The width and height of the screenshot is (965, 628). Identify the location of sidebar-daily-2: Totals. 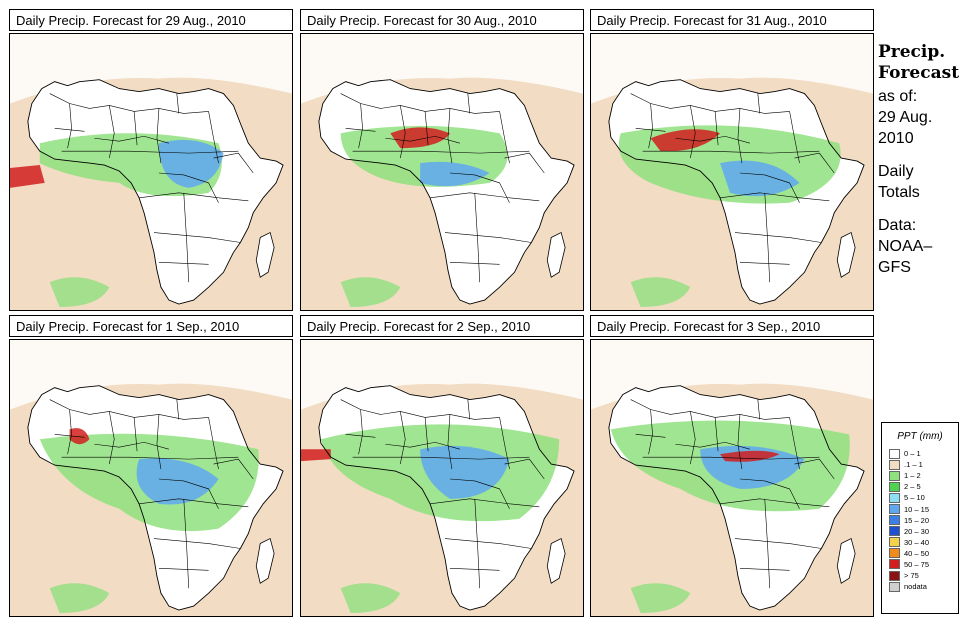
(899, 192).